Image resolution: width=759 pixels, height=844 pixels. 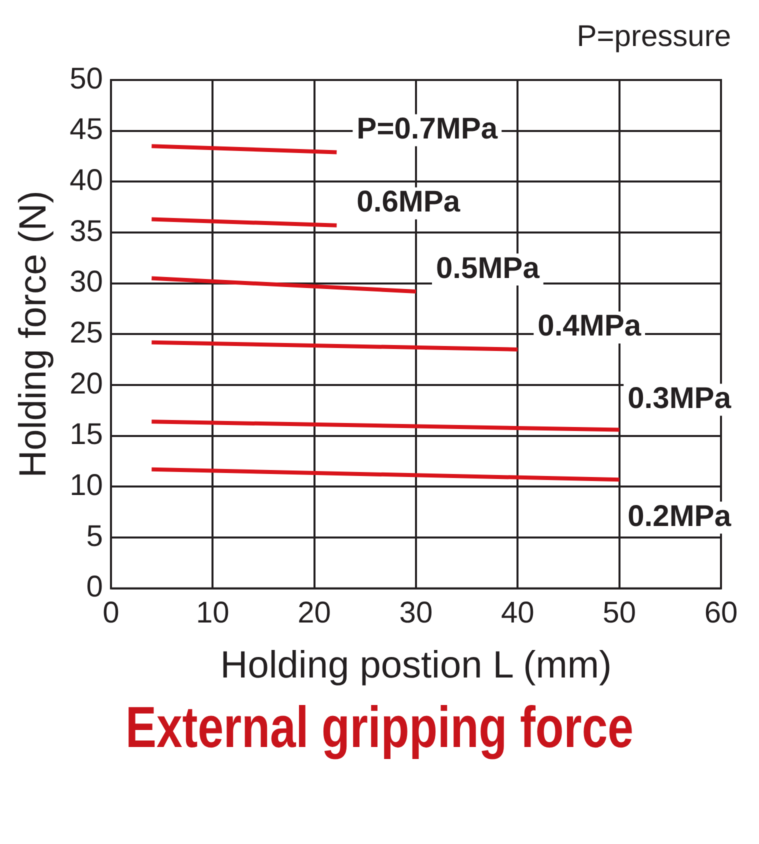 I want to click on x-tick-label: 60, so click(x=721, y=613).